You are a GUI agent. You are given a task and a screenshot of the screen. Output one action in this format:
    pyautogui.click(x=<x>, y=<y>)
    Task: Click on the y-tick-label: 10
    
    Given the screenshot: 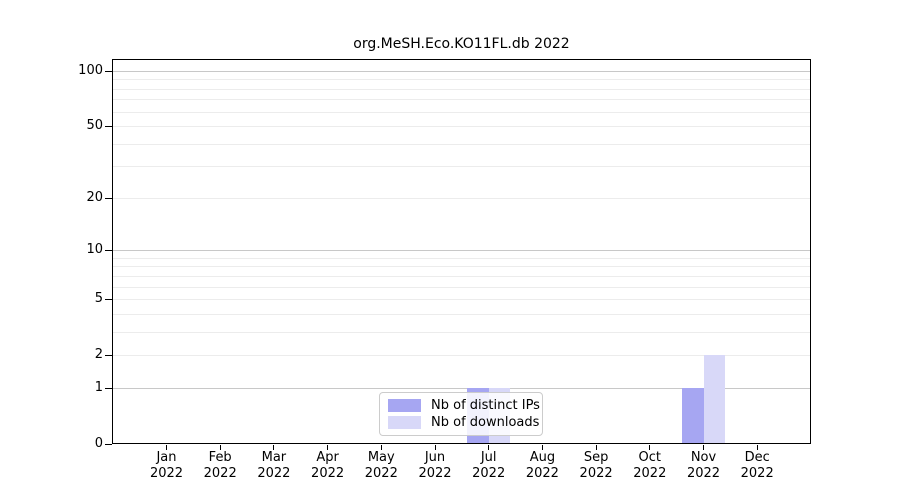 What is the action you would take?
    pyautogui.click(x=94, y=250)
    